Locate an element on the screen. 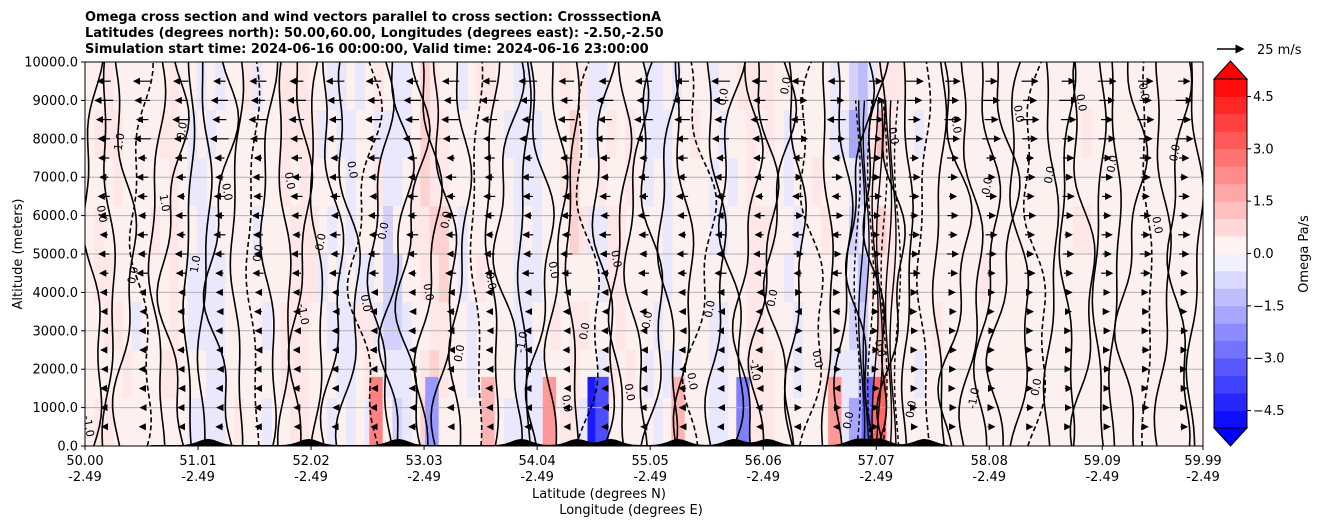  colorbar-tick-label: 4.5 is located at coordinates (1263, 97).